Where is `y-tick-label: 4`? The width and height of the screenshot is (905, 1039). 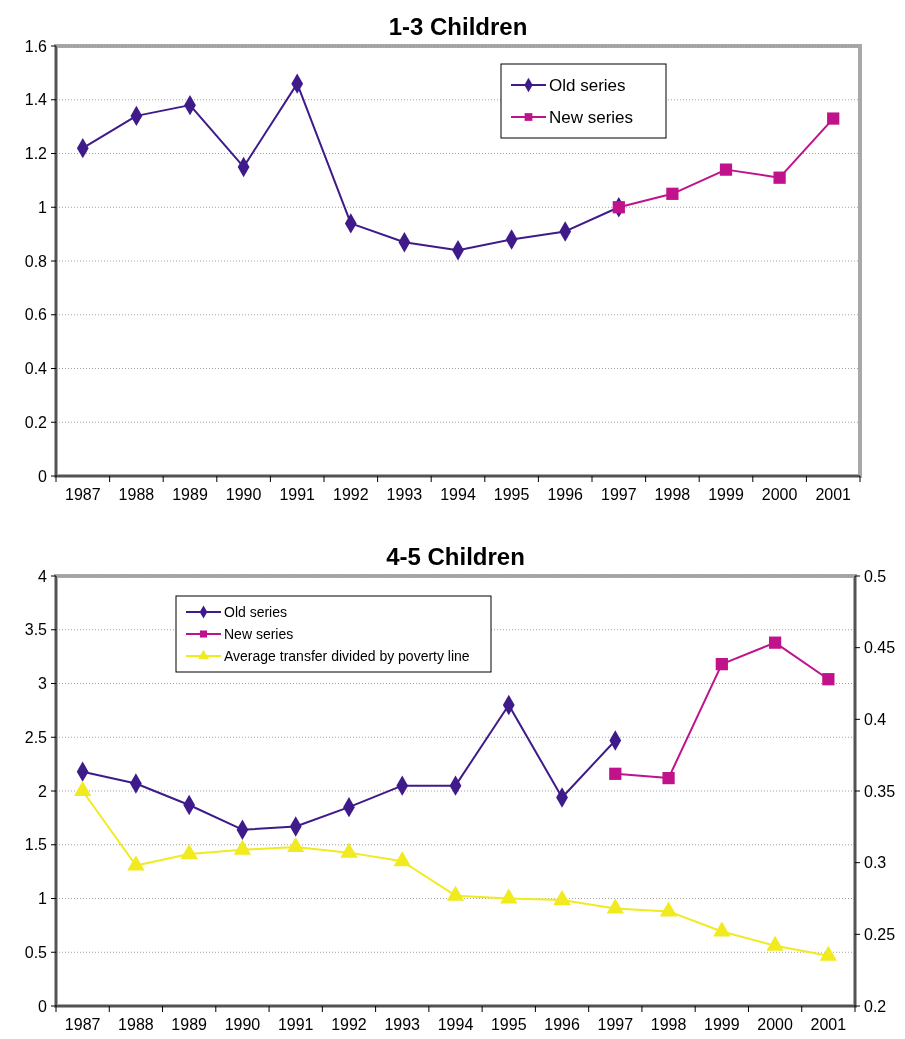
y-tick-label: 4 is located at coordinates (43, 576).